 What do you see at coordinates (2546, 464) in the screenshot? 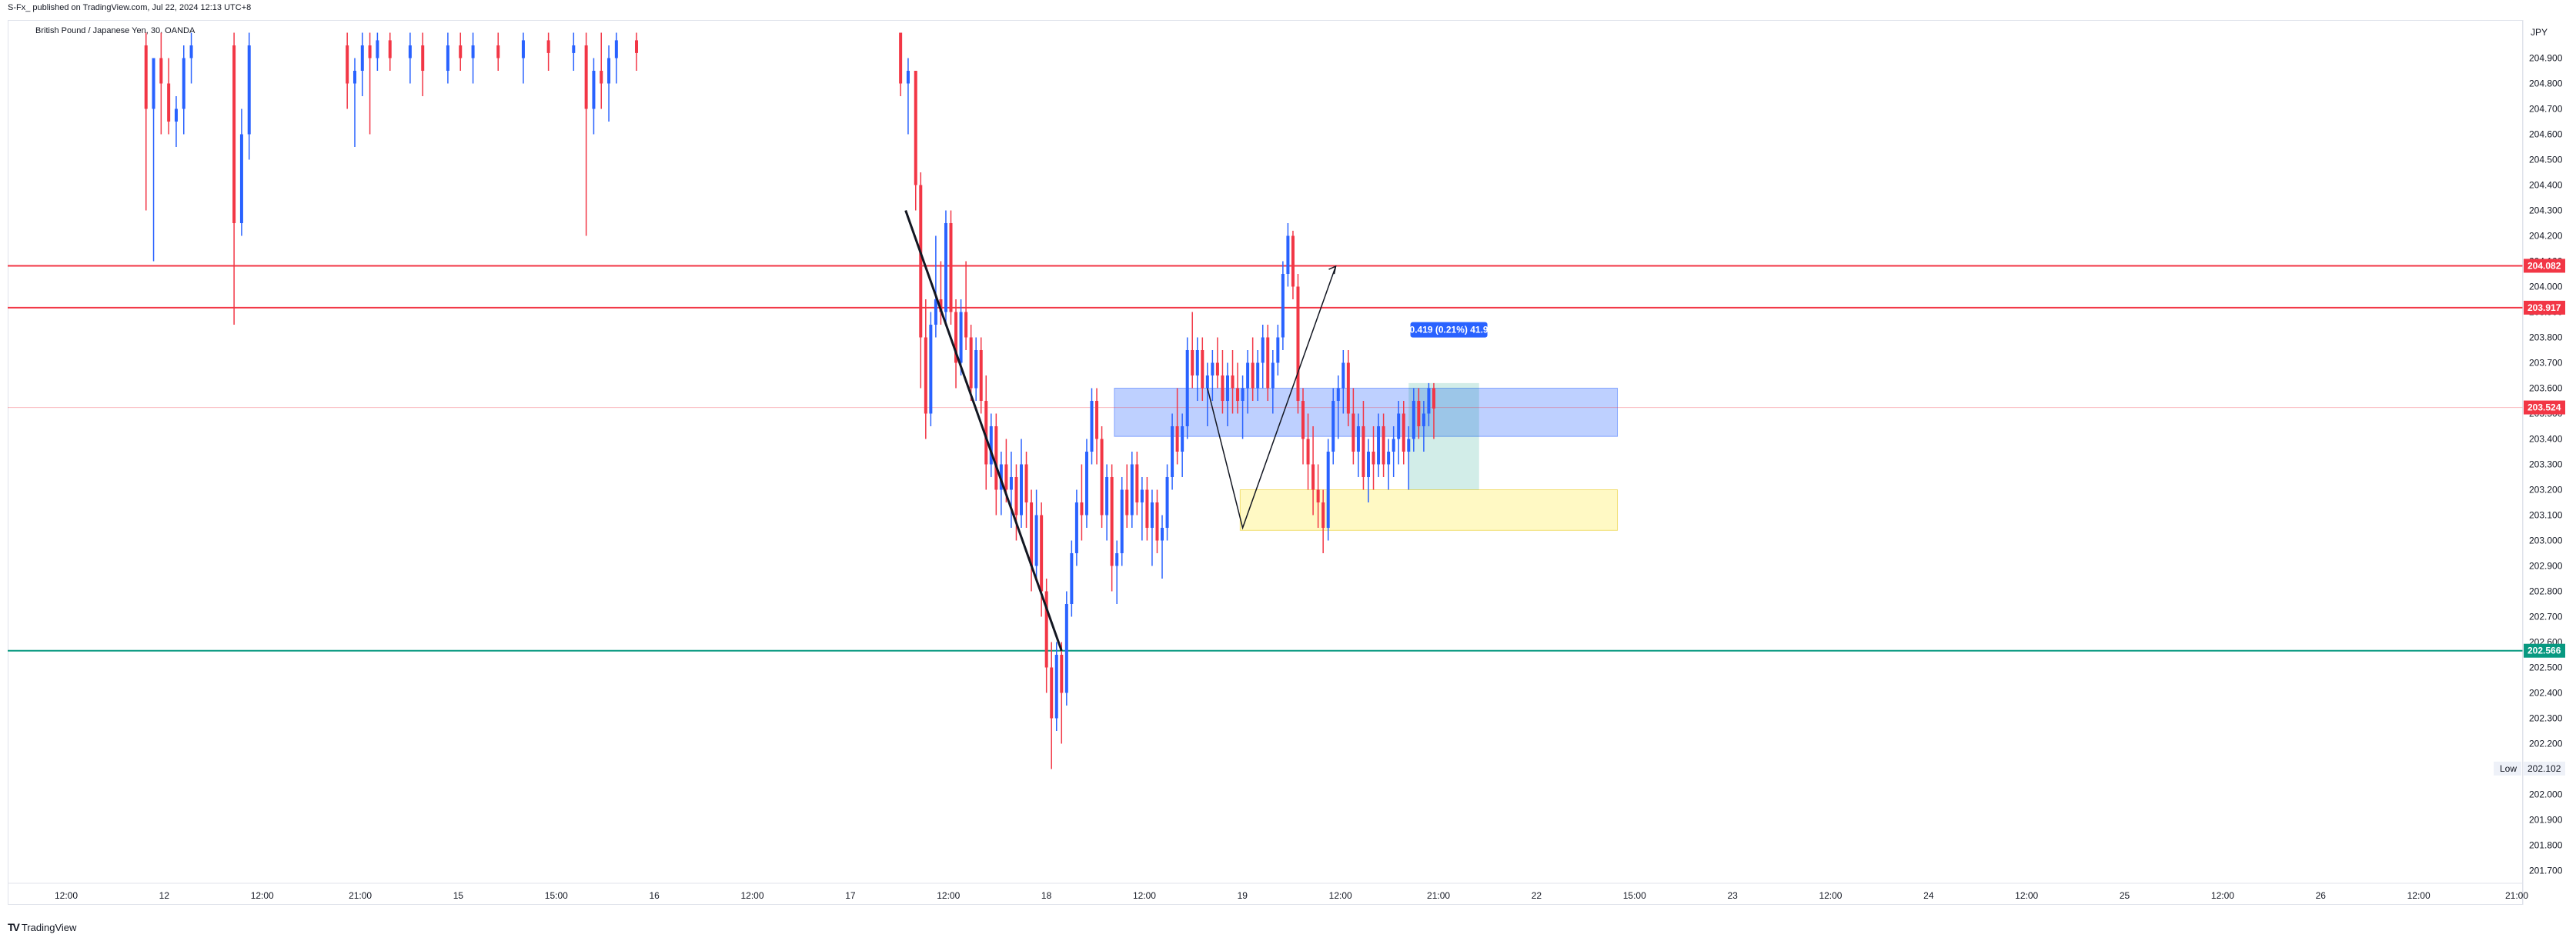
I see `price-tick-16: 203.300` at bounding box center [2546, 464].